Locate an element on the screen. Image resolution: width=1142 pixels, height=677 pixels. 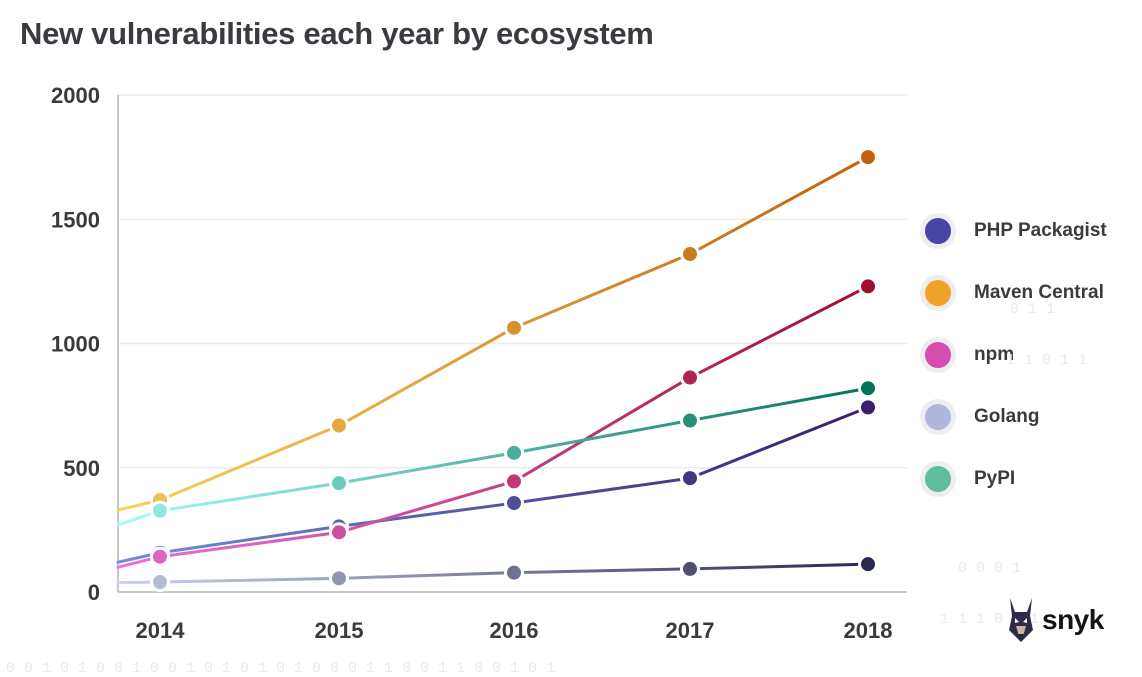
legend-item-golang: Golang is located at coordinates (1013, 417).